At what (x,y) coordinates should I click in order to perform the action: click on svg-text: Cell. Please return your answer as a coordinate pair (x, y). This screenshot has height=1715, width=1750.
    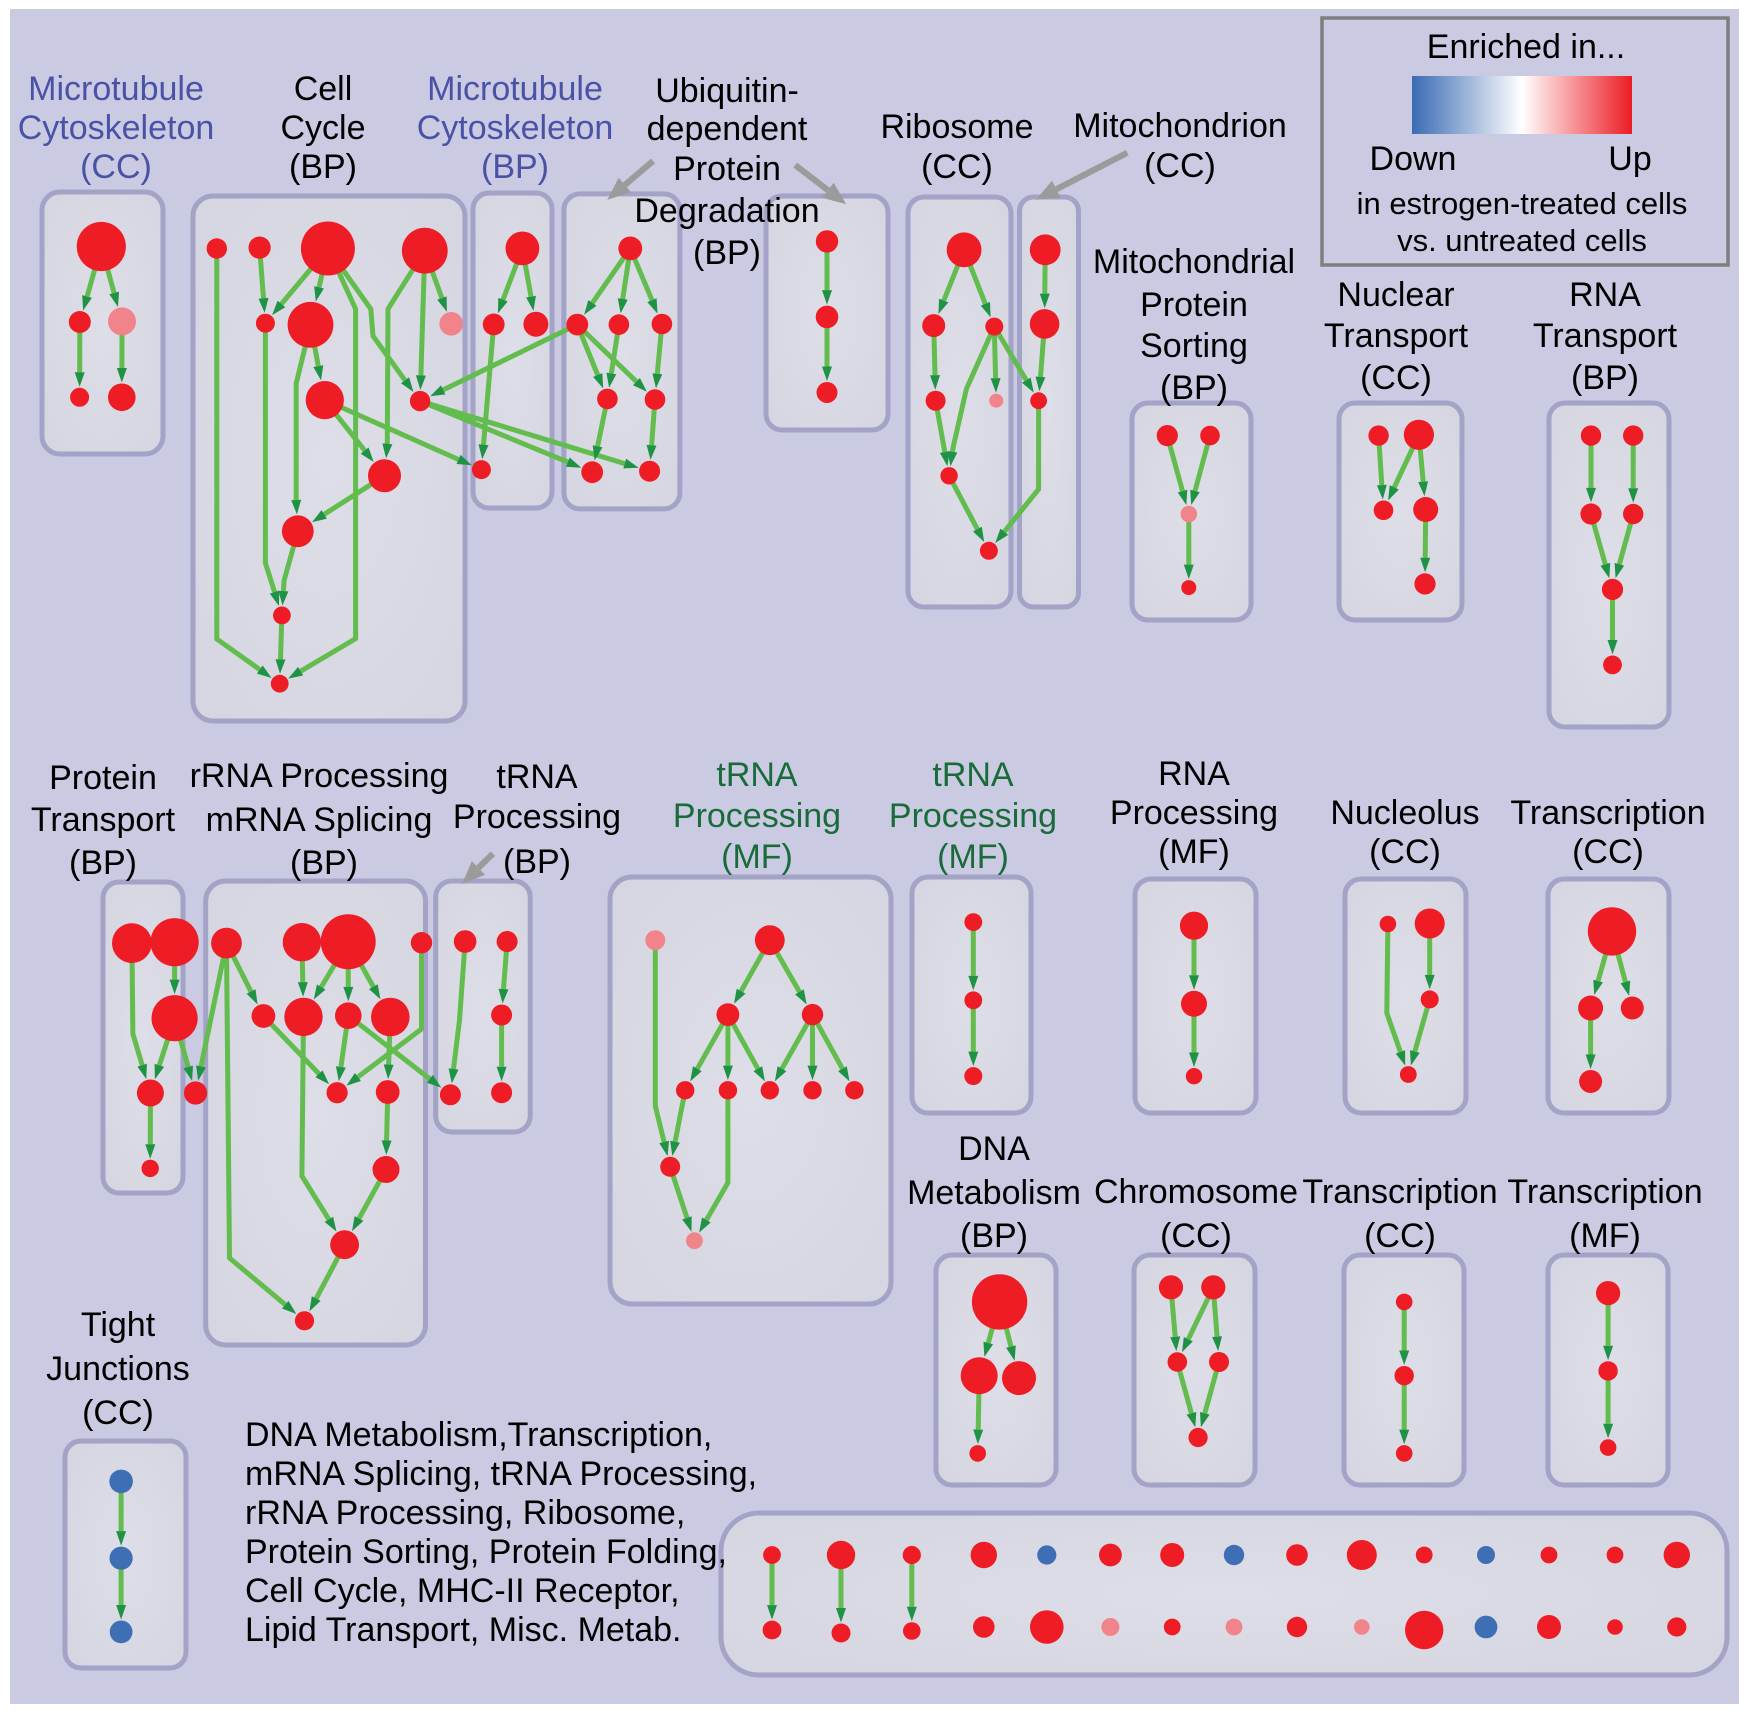
    Looking at the image, I should click on (323, 89).